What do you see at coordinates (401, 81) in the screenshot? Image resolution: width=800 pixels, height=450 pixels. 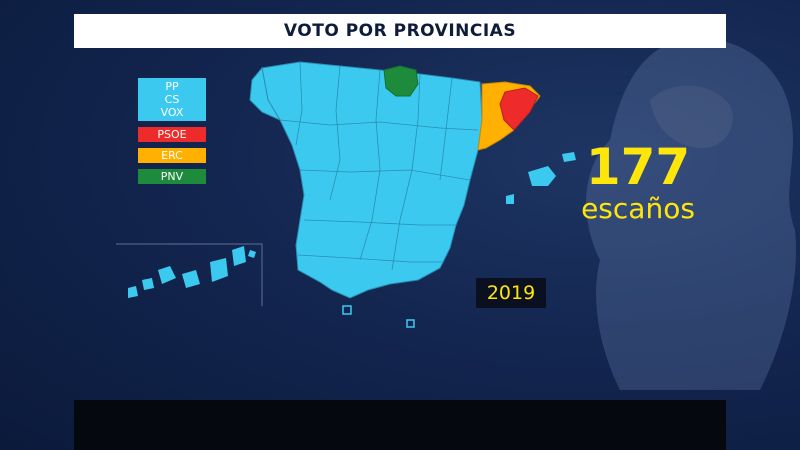 I see `basque-region` at bounding box center [401, 81].